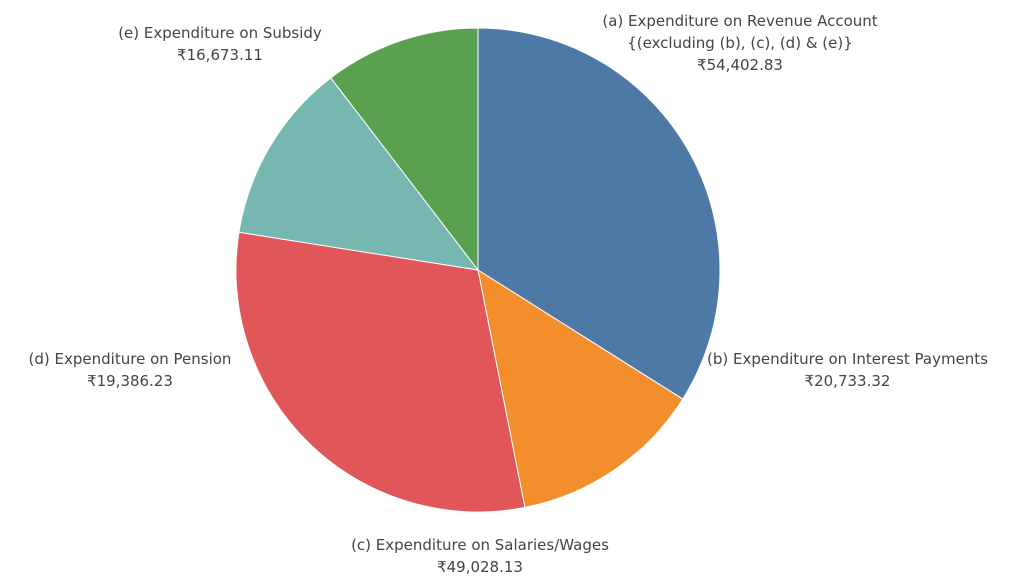  Describe the element at coordinates (130, 370) in the screenshot. I see `slice-label-pension: (d) Expenditure on Pension ₹19,386.23` at that location.